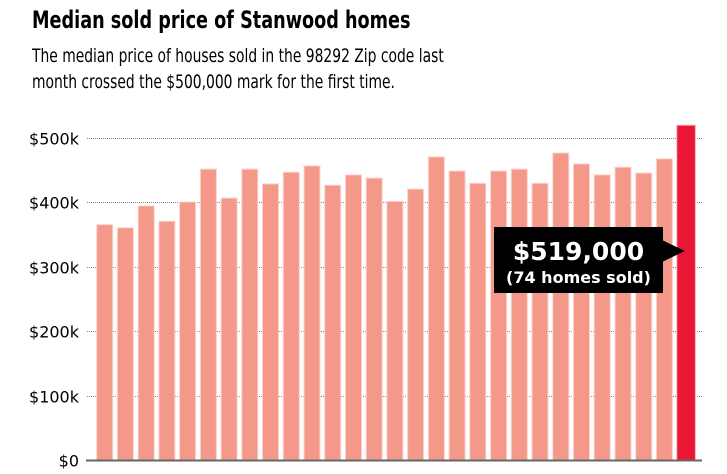 The image size is (727, 474). I want to click on y-tick-label: $100k, so click(54, 397).